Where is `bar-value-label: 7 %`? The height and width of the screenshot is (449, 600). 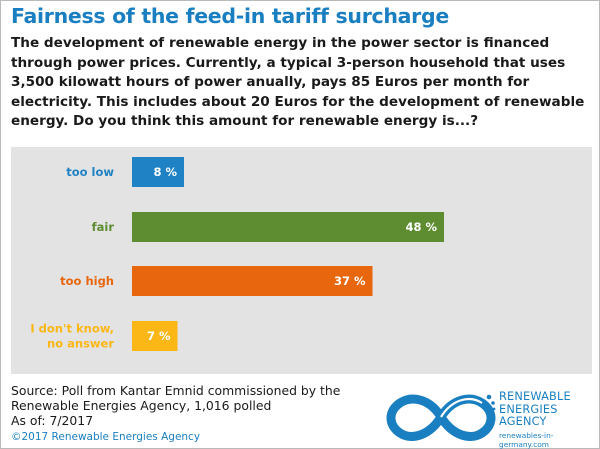
bar-value-label: 7 % is located at coordinates (159, 336).